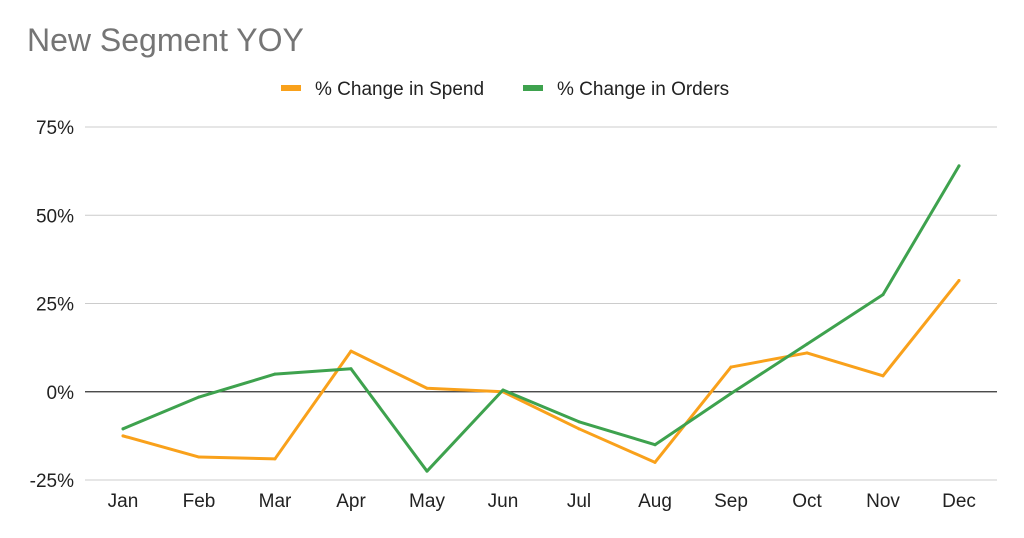  What do you see at coordinates (55, 216) in the screenshot?
I see `y-tick-label: 50%` at bounding box center [55, 216].